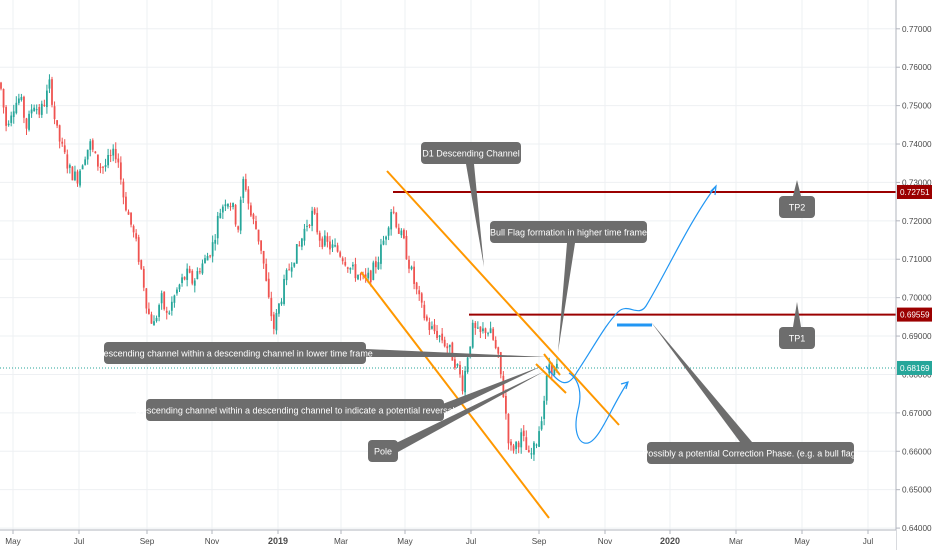 The height and width of the screenshot is (555, 932). I want to click on callout-tp2-box, so click(797, 207).